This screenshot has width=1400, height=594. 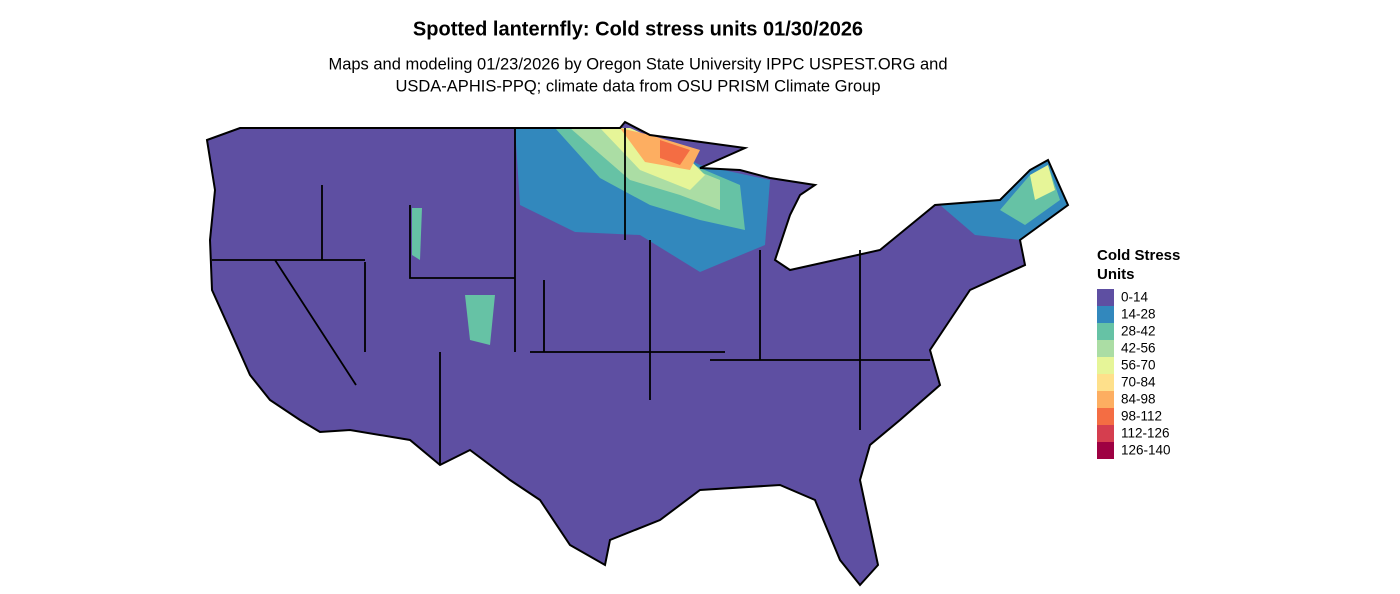 I want to click on legend-label: 112-126, so click(x=1145, y=433).